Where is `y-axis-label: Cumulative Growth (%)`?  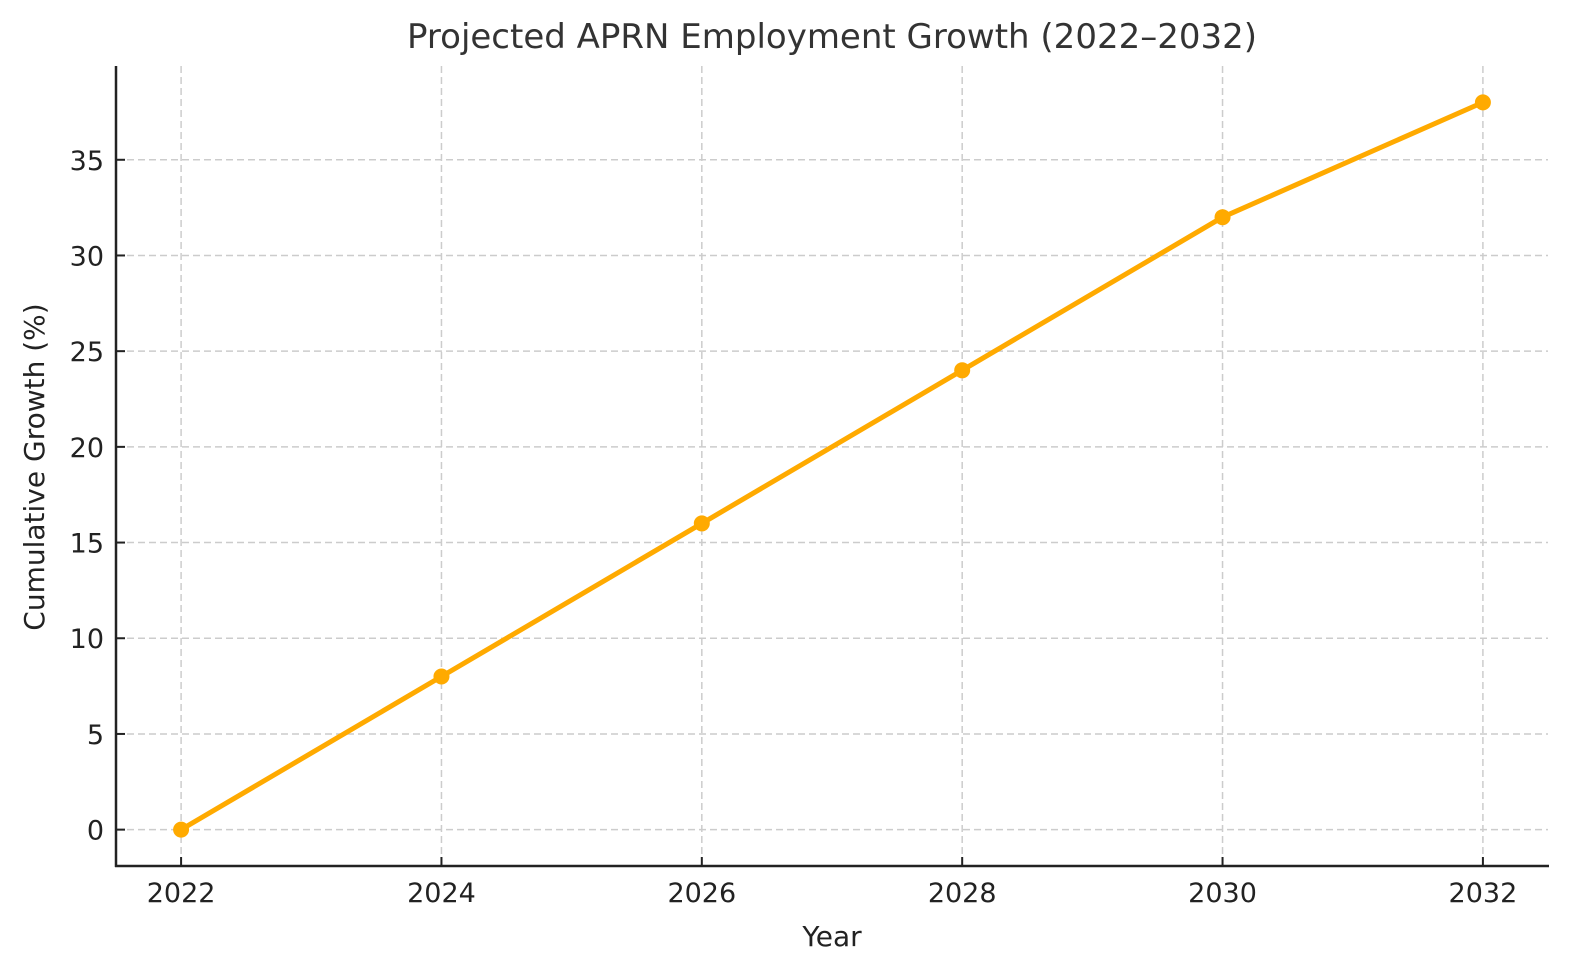
y-axis-label: Cumulative Growth (%) is located at coordinates (34, 466).